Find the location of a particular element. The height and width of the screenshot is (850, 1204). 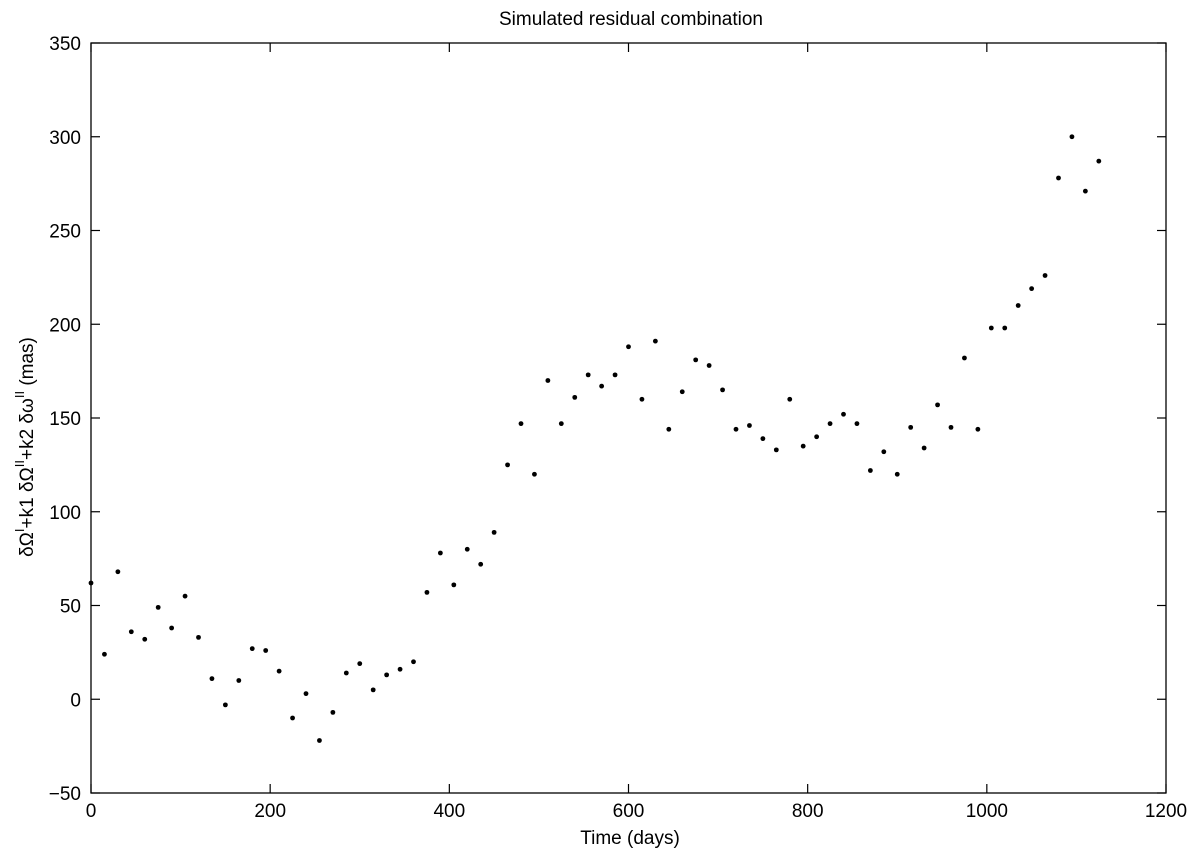

x-tick-label: 400 is located at coordinates (449, 811).